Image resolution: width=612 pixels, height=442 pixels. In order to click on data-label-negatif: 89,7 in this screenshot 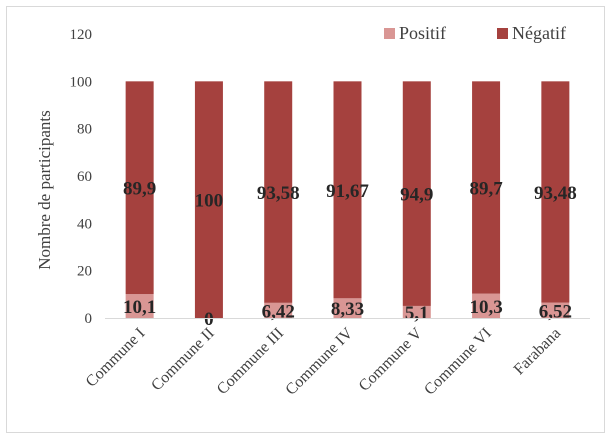, I will do `click(486, 188)`.